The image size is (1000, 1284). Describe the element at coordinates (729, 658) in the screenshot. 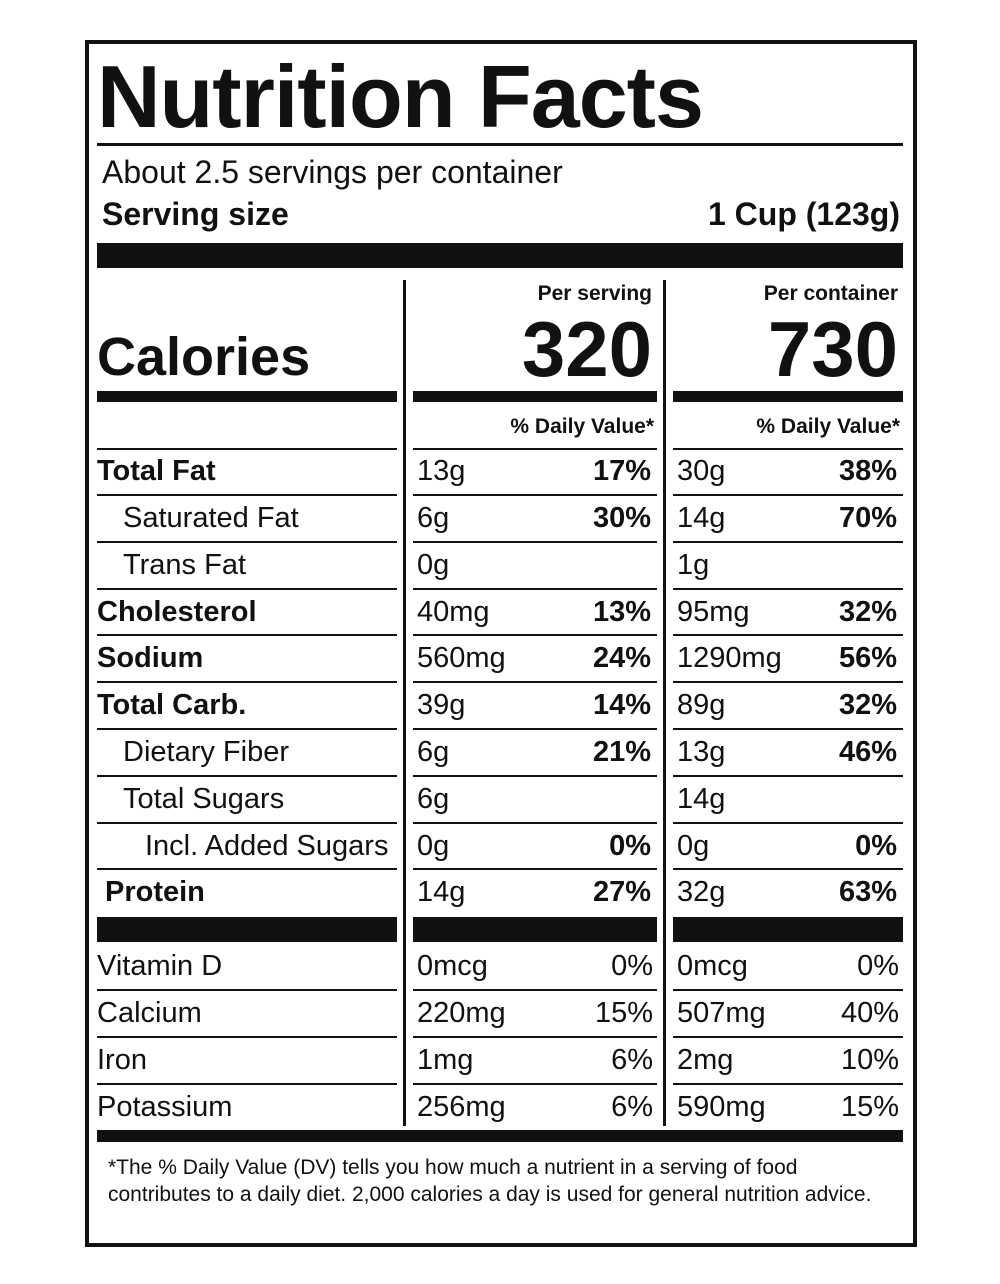

I see `amount: 1290mg` at that location.